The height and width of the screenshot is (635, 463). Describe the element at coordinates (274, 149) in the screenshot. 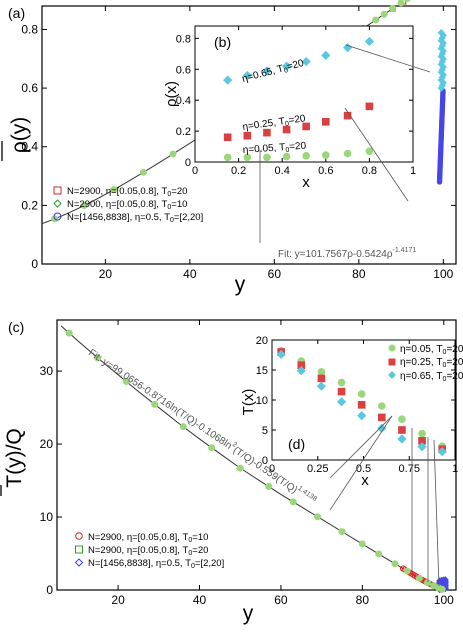

I see `inset-b-label-005: η=0.05, T0=20` at that location.